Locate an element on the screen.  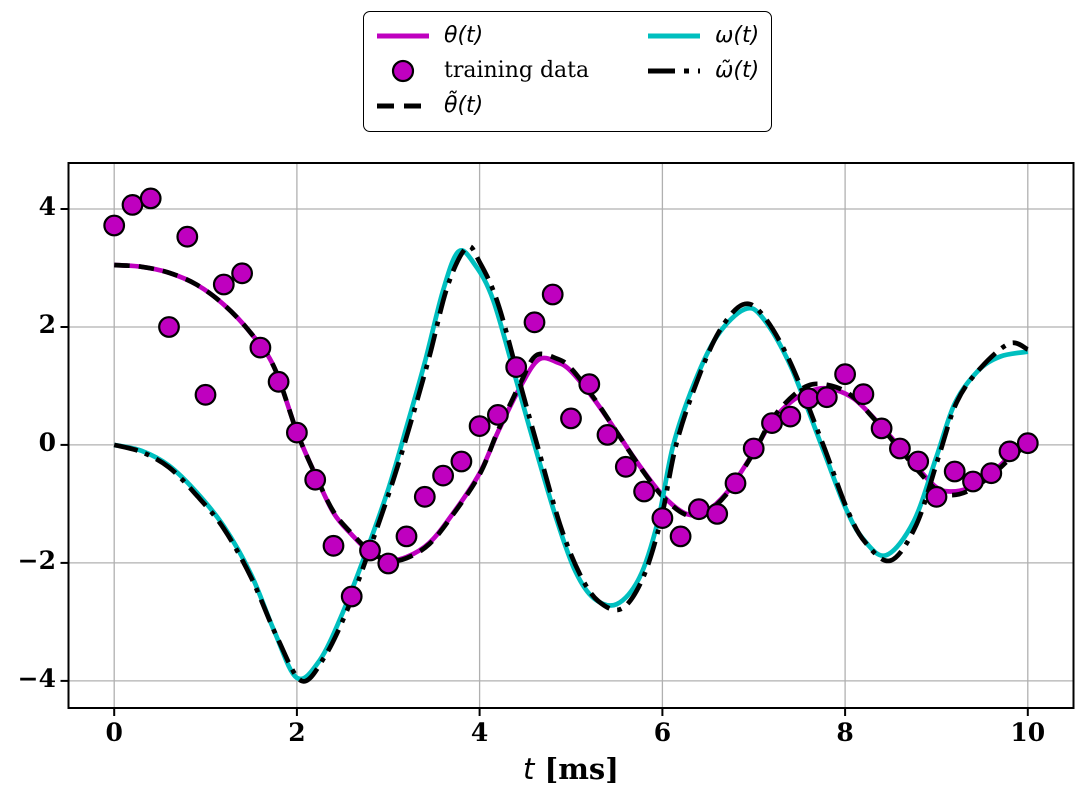
legend-line-icon-dashdot is located at coordinates (674, 70).